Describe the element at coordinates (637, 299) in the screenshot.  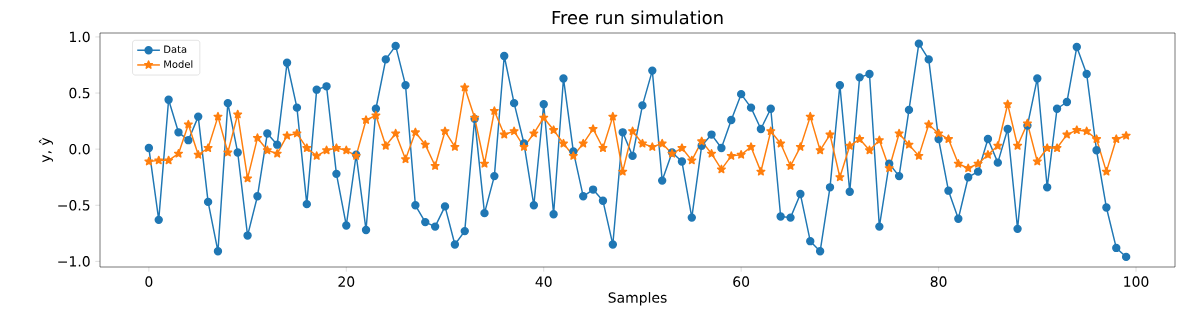
I see `x-axis-title: Samples` at that location.